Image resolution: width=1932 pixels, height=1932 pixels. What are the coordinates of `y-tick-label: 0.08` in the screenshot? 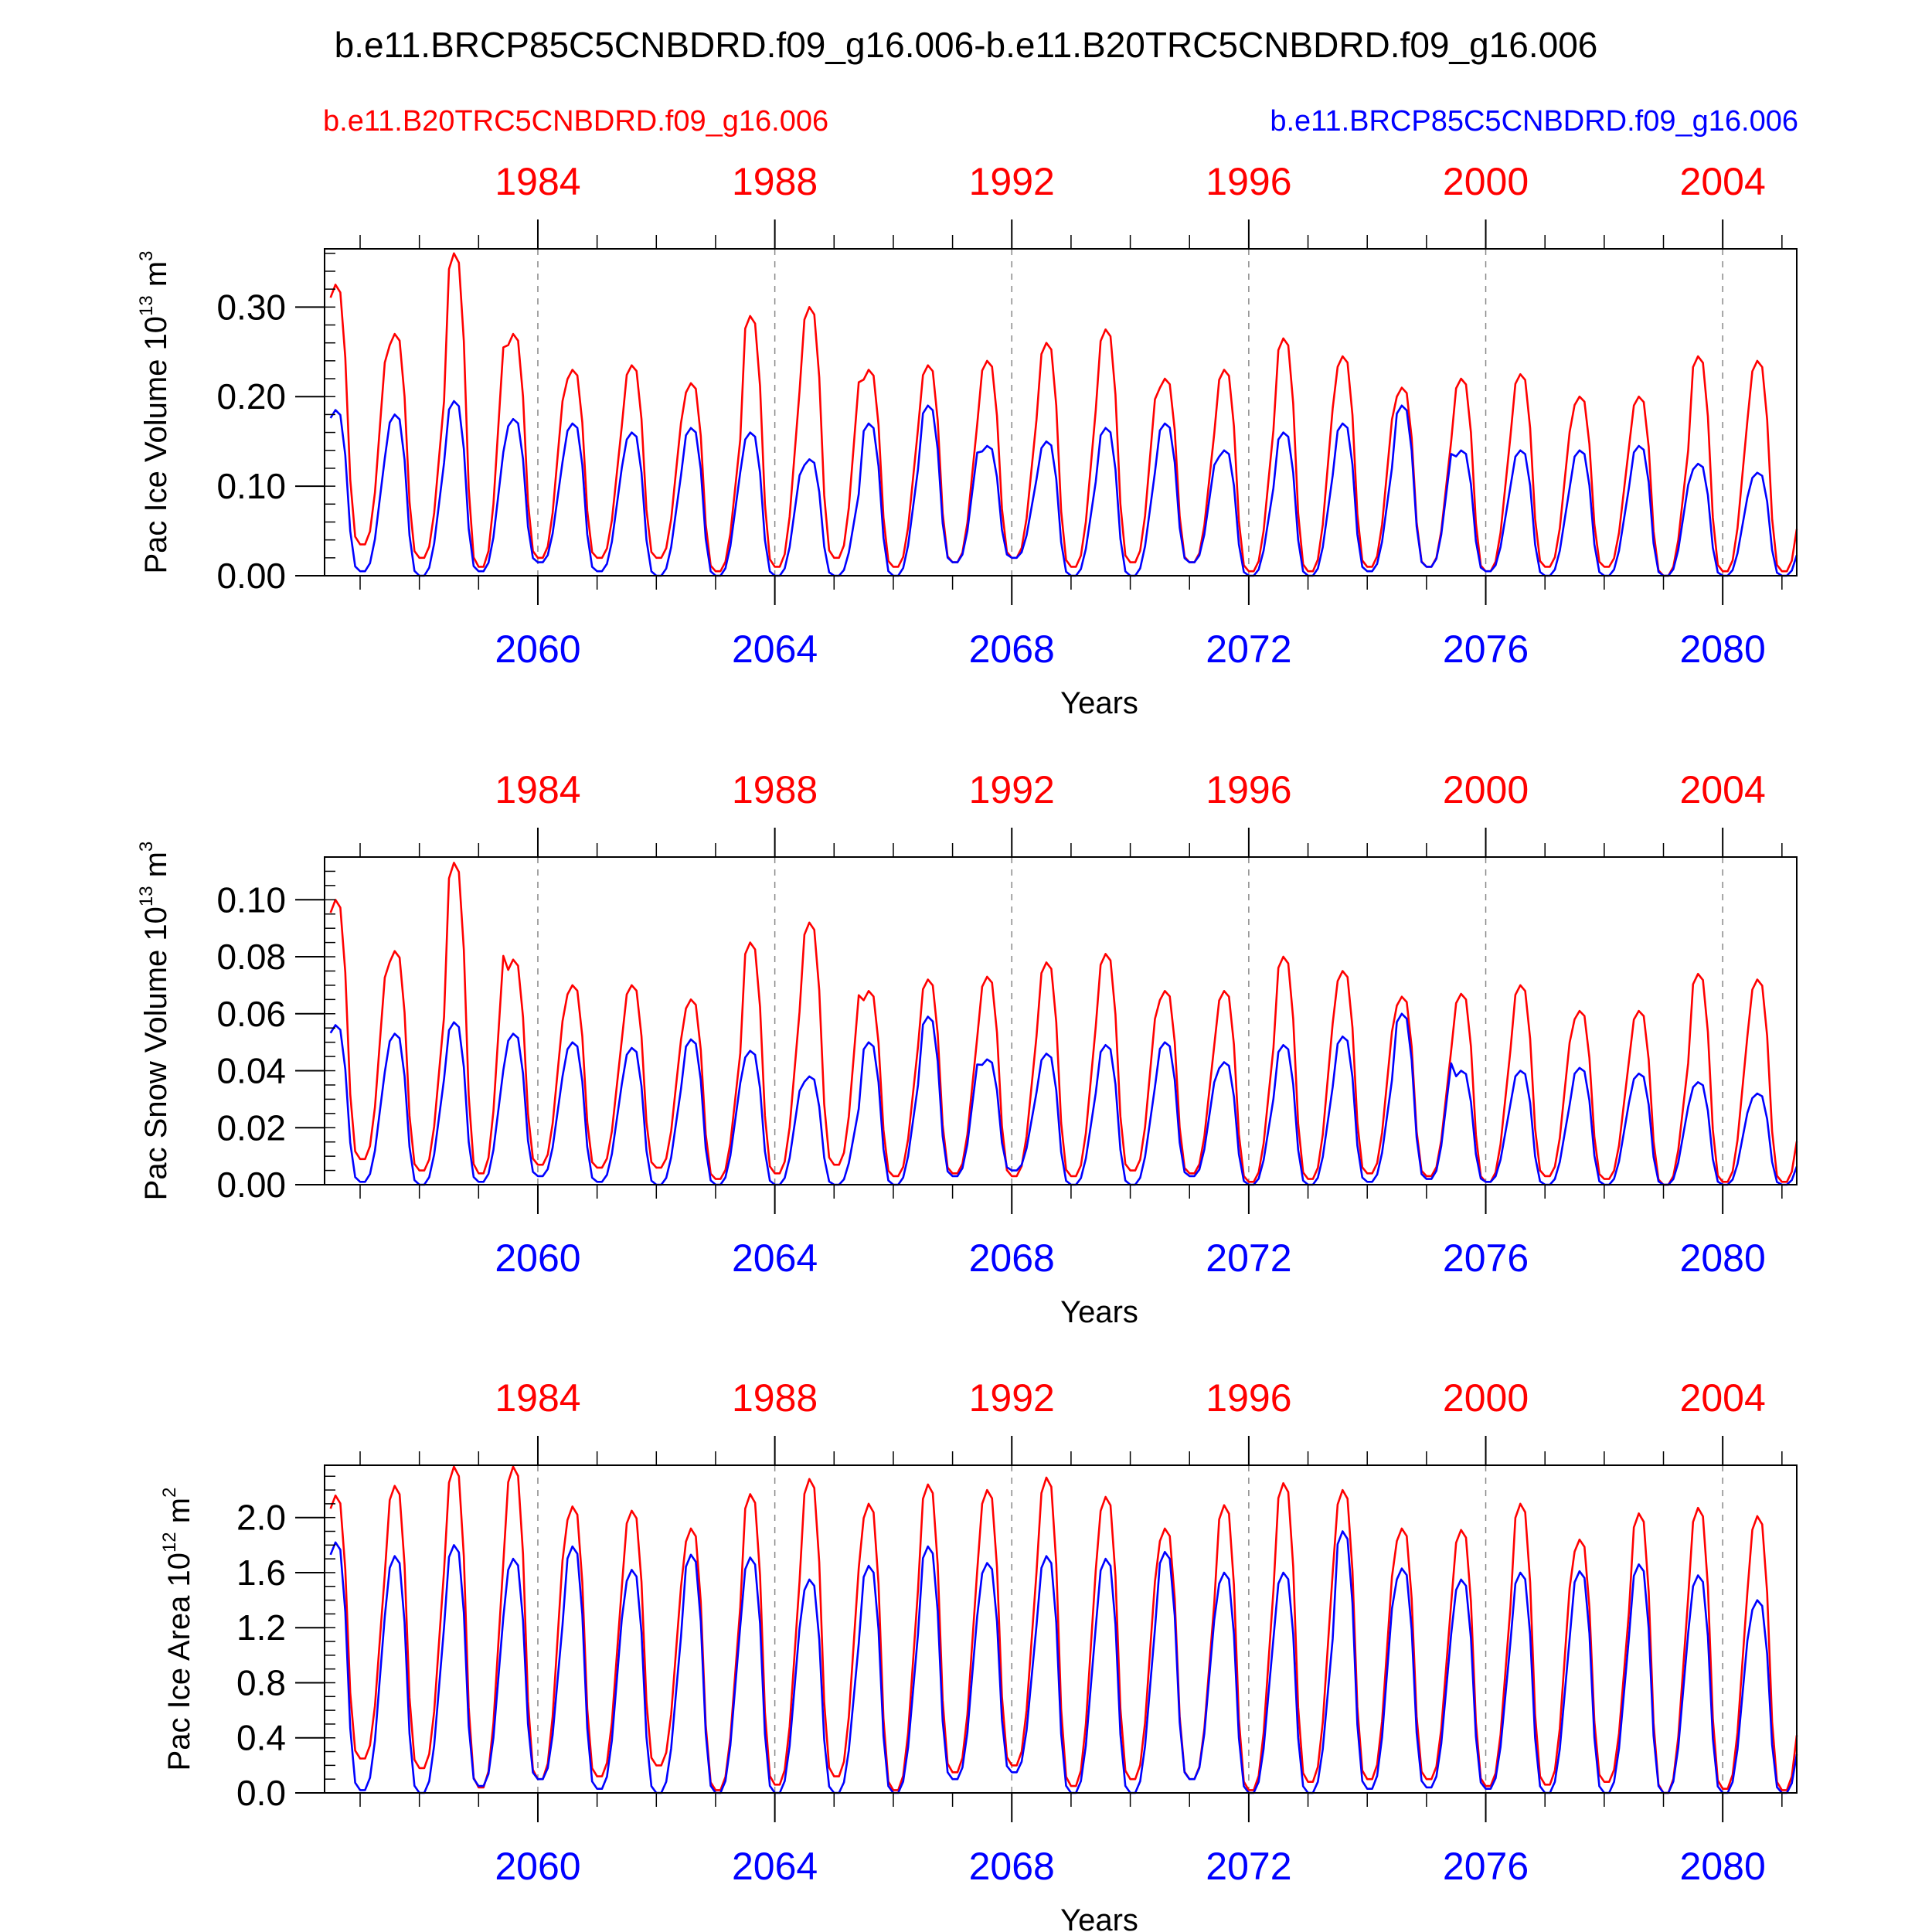 It's located at (251, 957).